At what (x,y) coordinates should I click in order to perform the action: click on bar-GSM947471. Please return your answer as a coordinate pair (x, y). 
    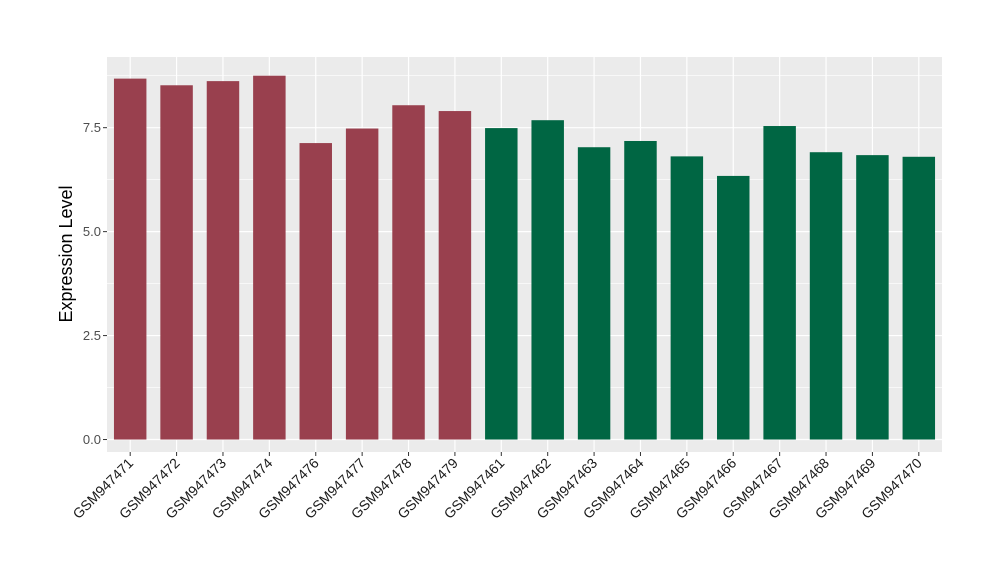
    Looking at the image, I should click on (130, 259).